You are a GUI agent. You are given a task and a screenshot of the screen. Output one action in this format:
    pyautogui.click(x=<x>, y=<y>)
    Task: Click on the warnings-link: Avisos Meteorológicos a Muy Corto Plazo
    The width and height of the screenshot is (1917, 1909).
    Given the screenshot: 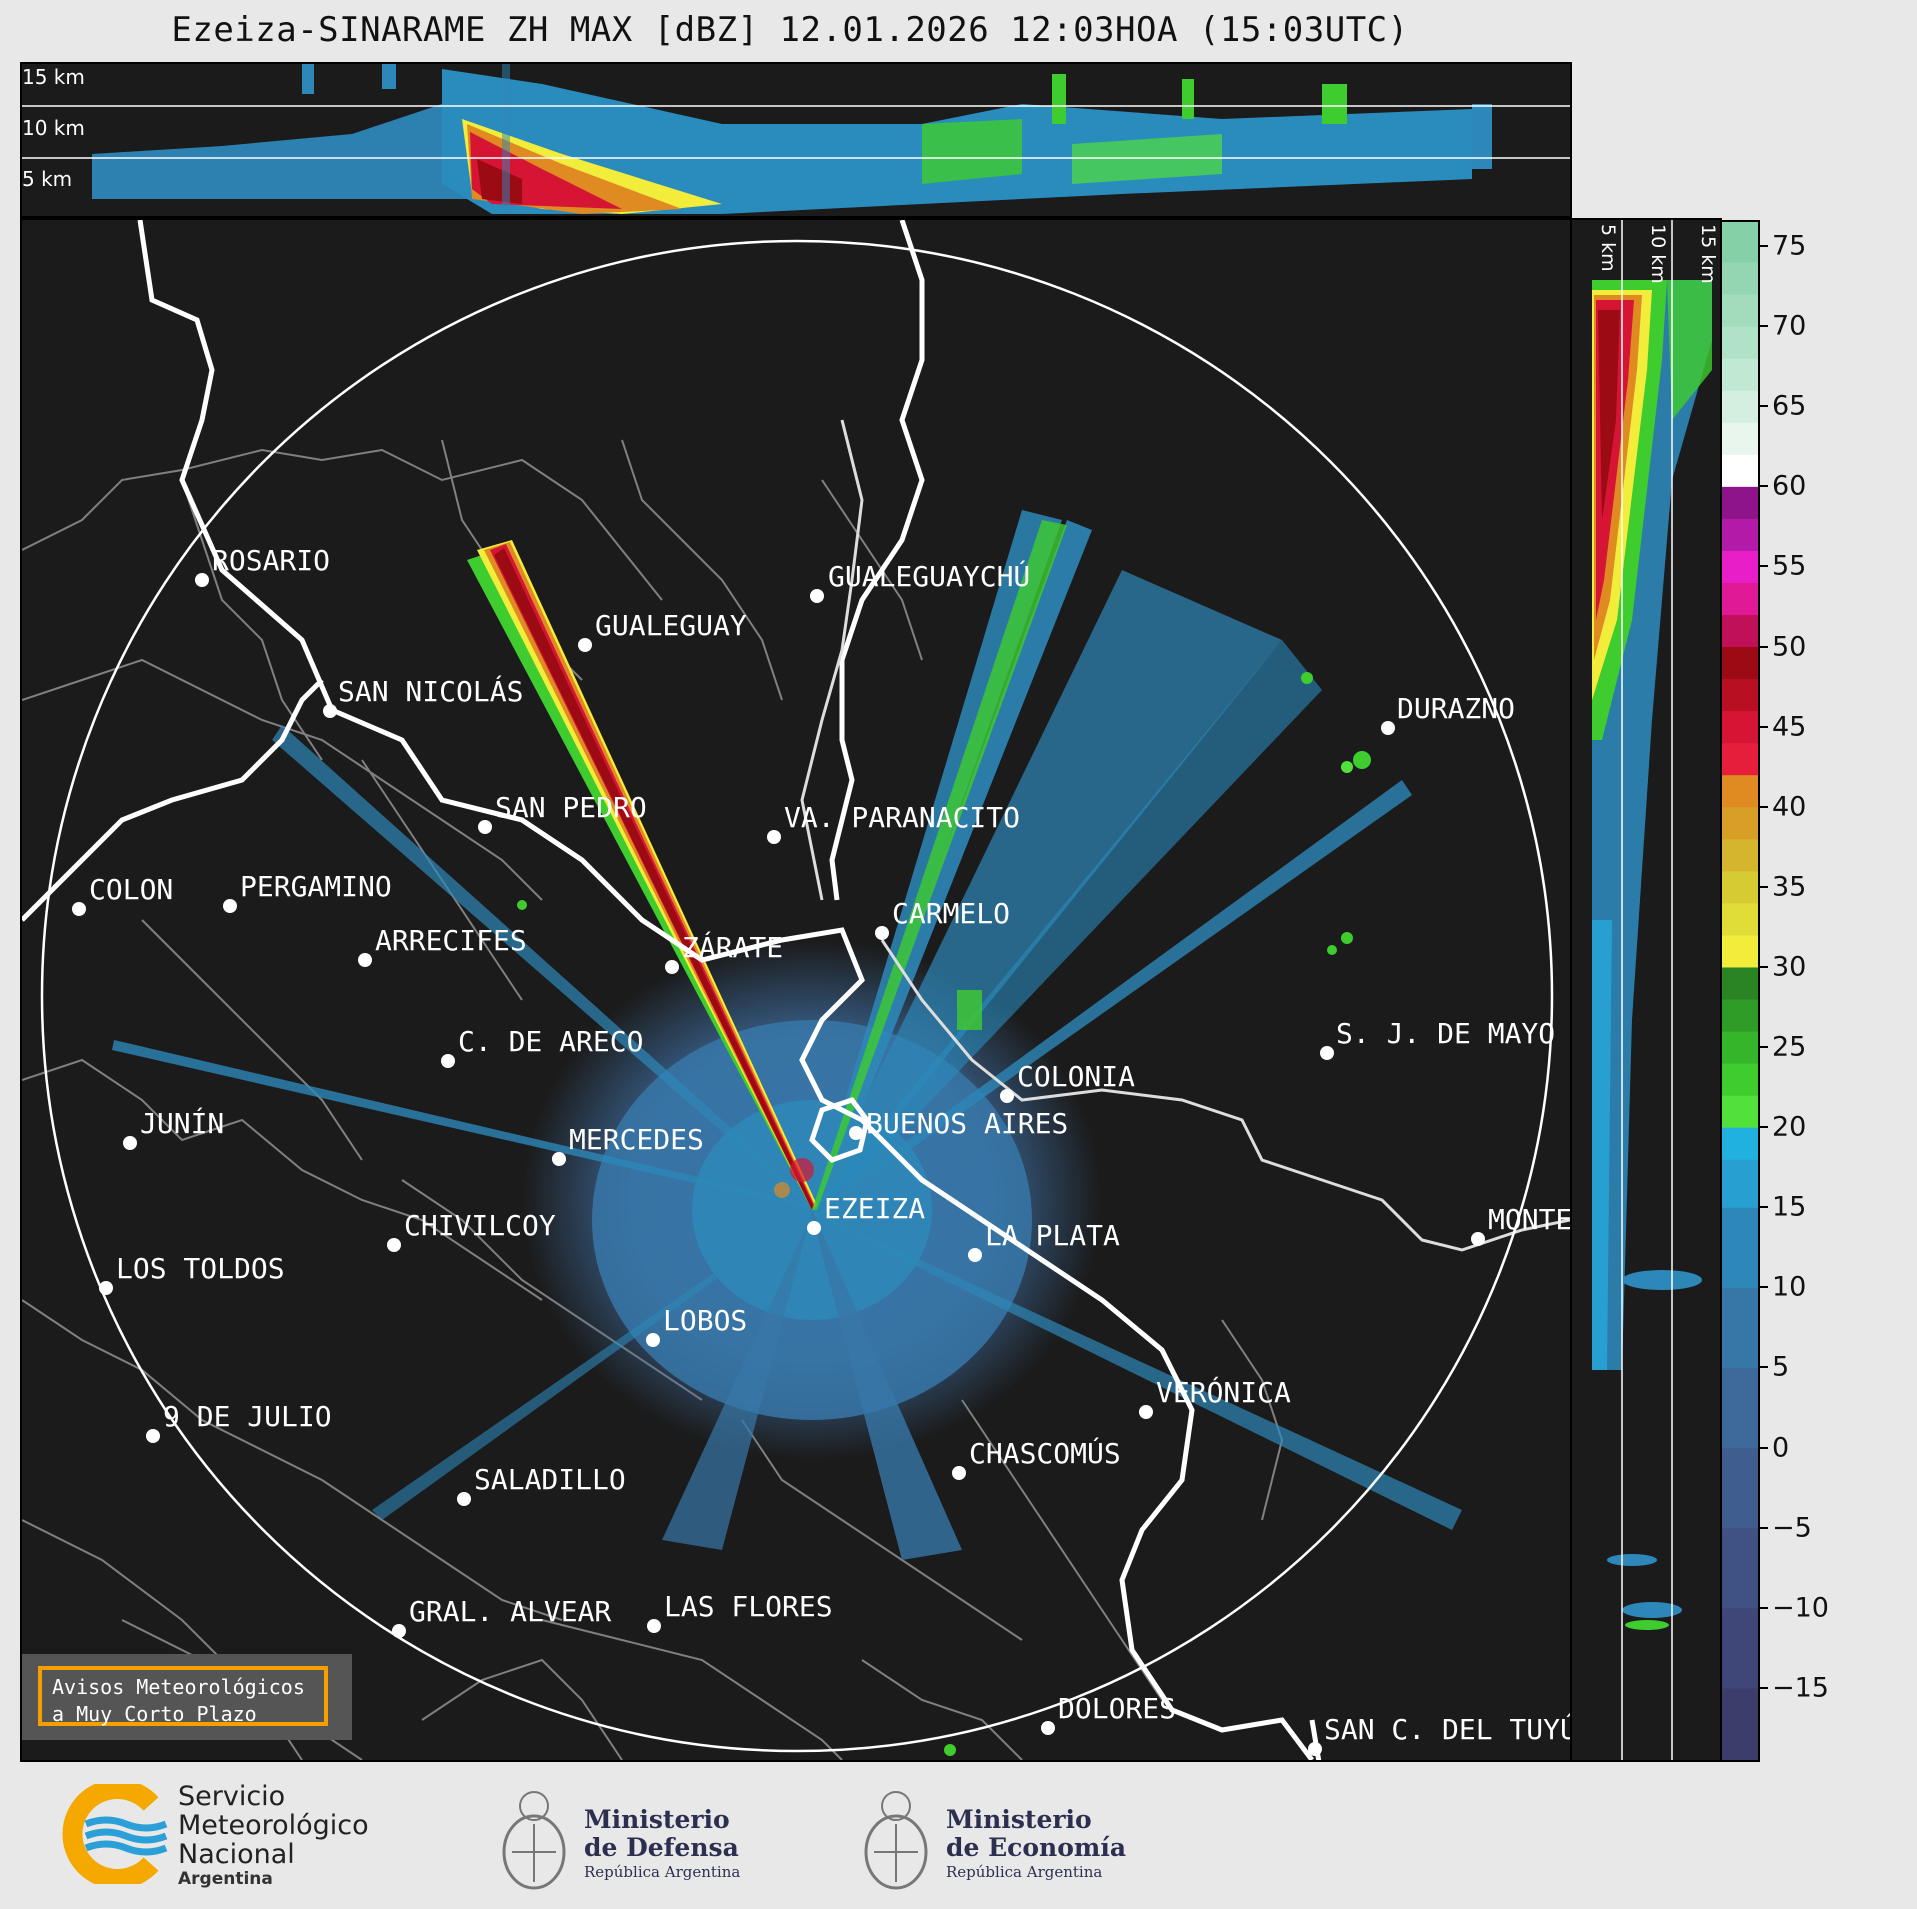 What is the action you would take?
    pyautogui.click(x=183, y=1696)
    